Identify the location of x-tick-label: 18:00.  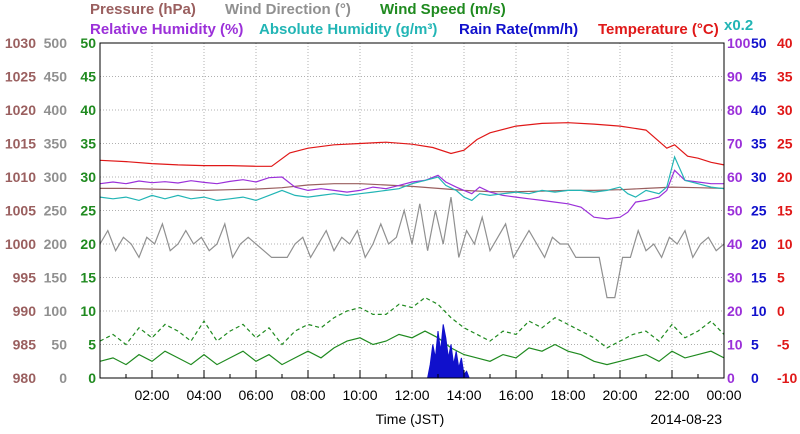
(567, 395).